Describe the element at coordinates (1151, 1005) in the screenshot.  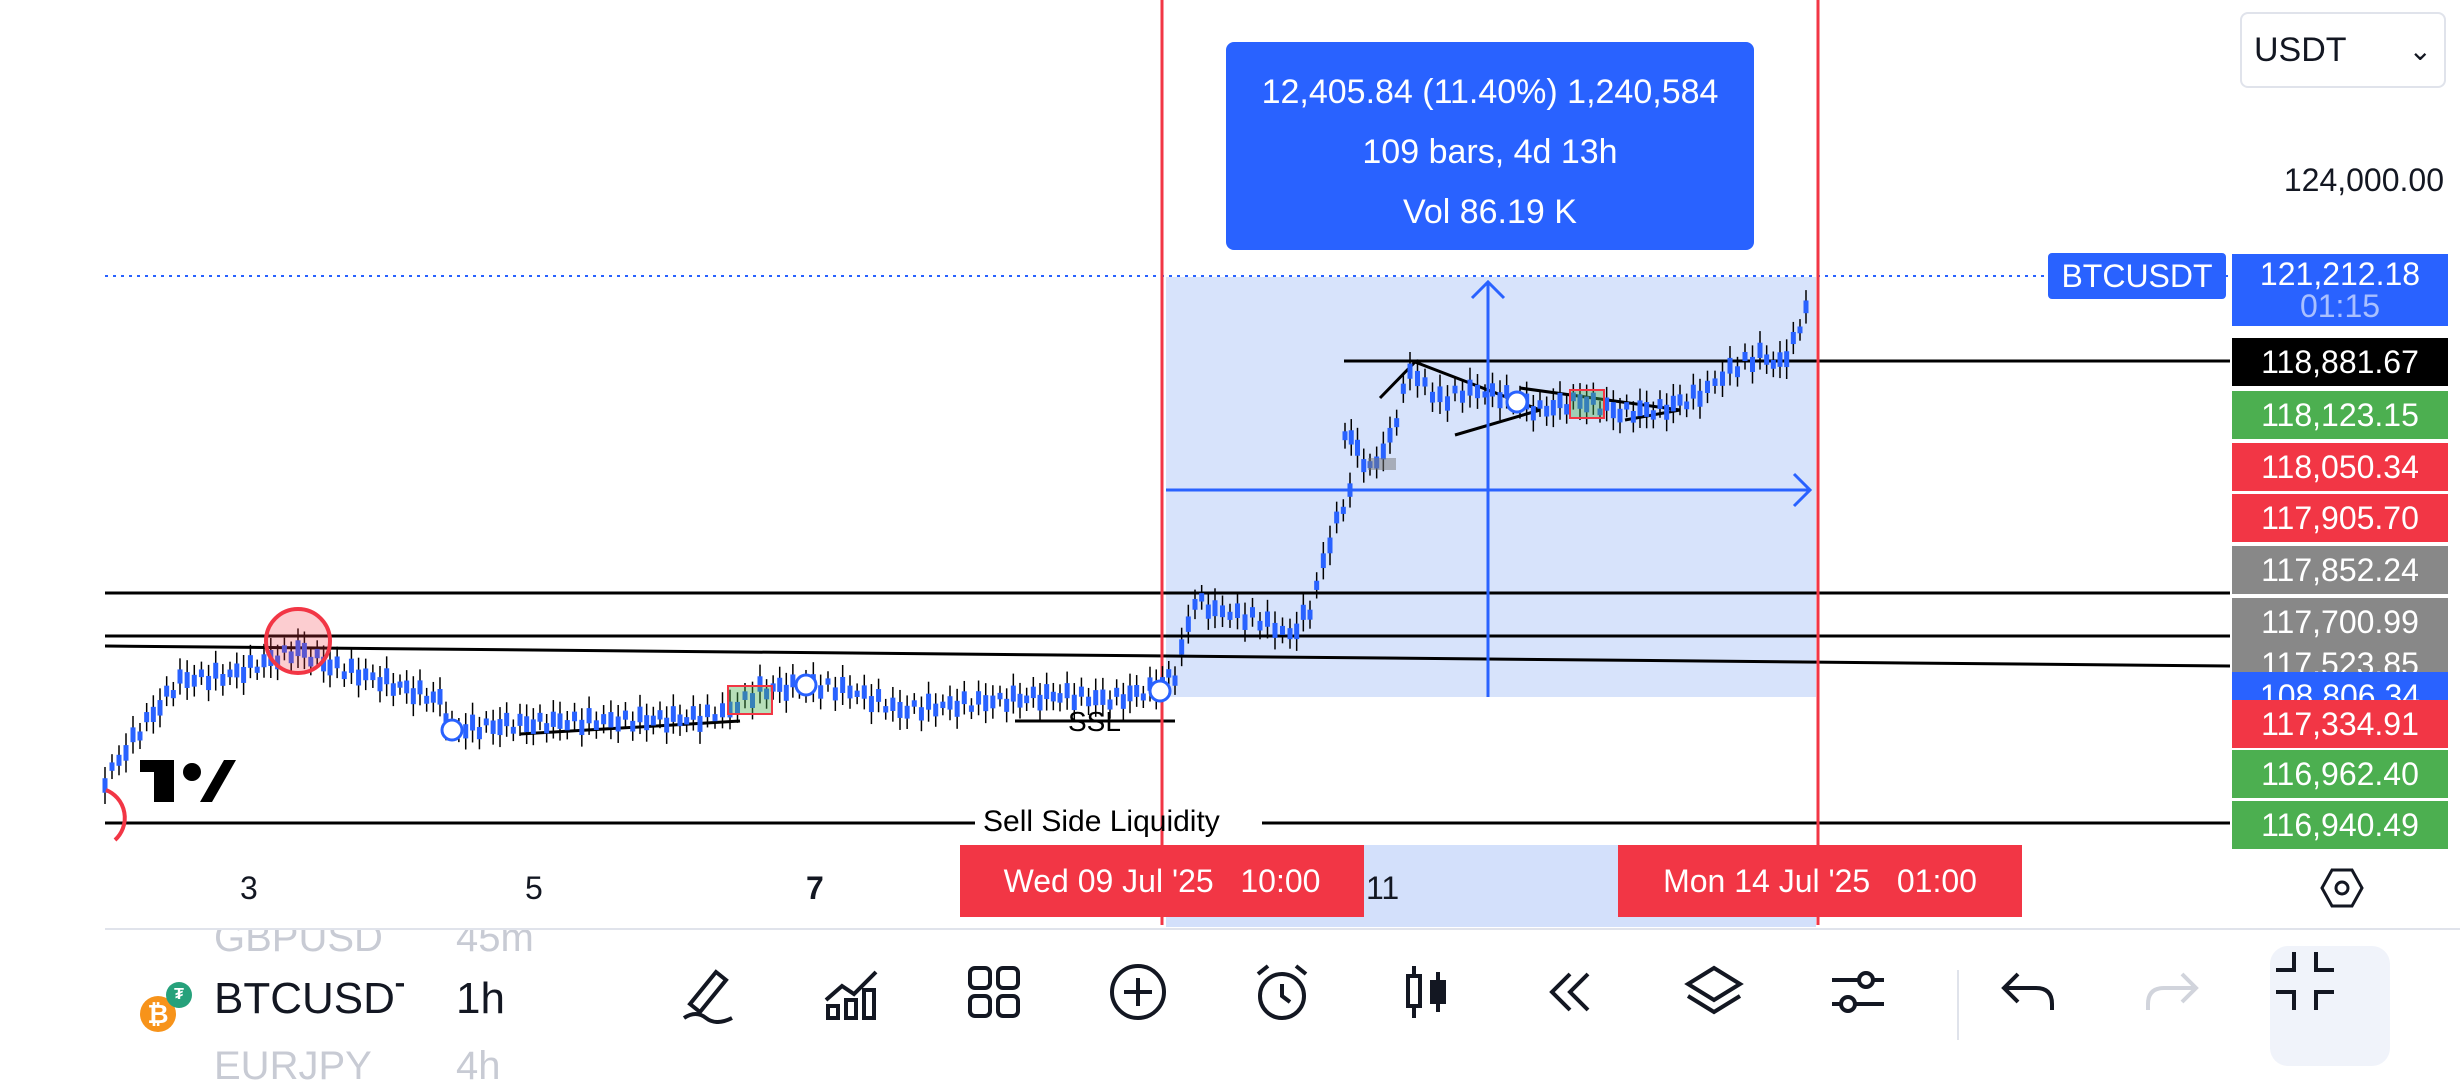
I see `plus-circle-icon` at that location.